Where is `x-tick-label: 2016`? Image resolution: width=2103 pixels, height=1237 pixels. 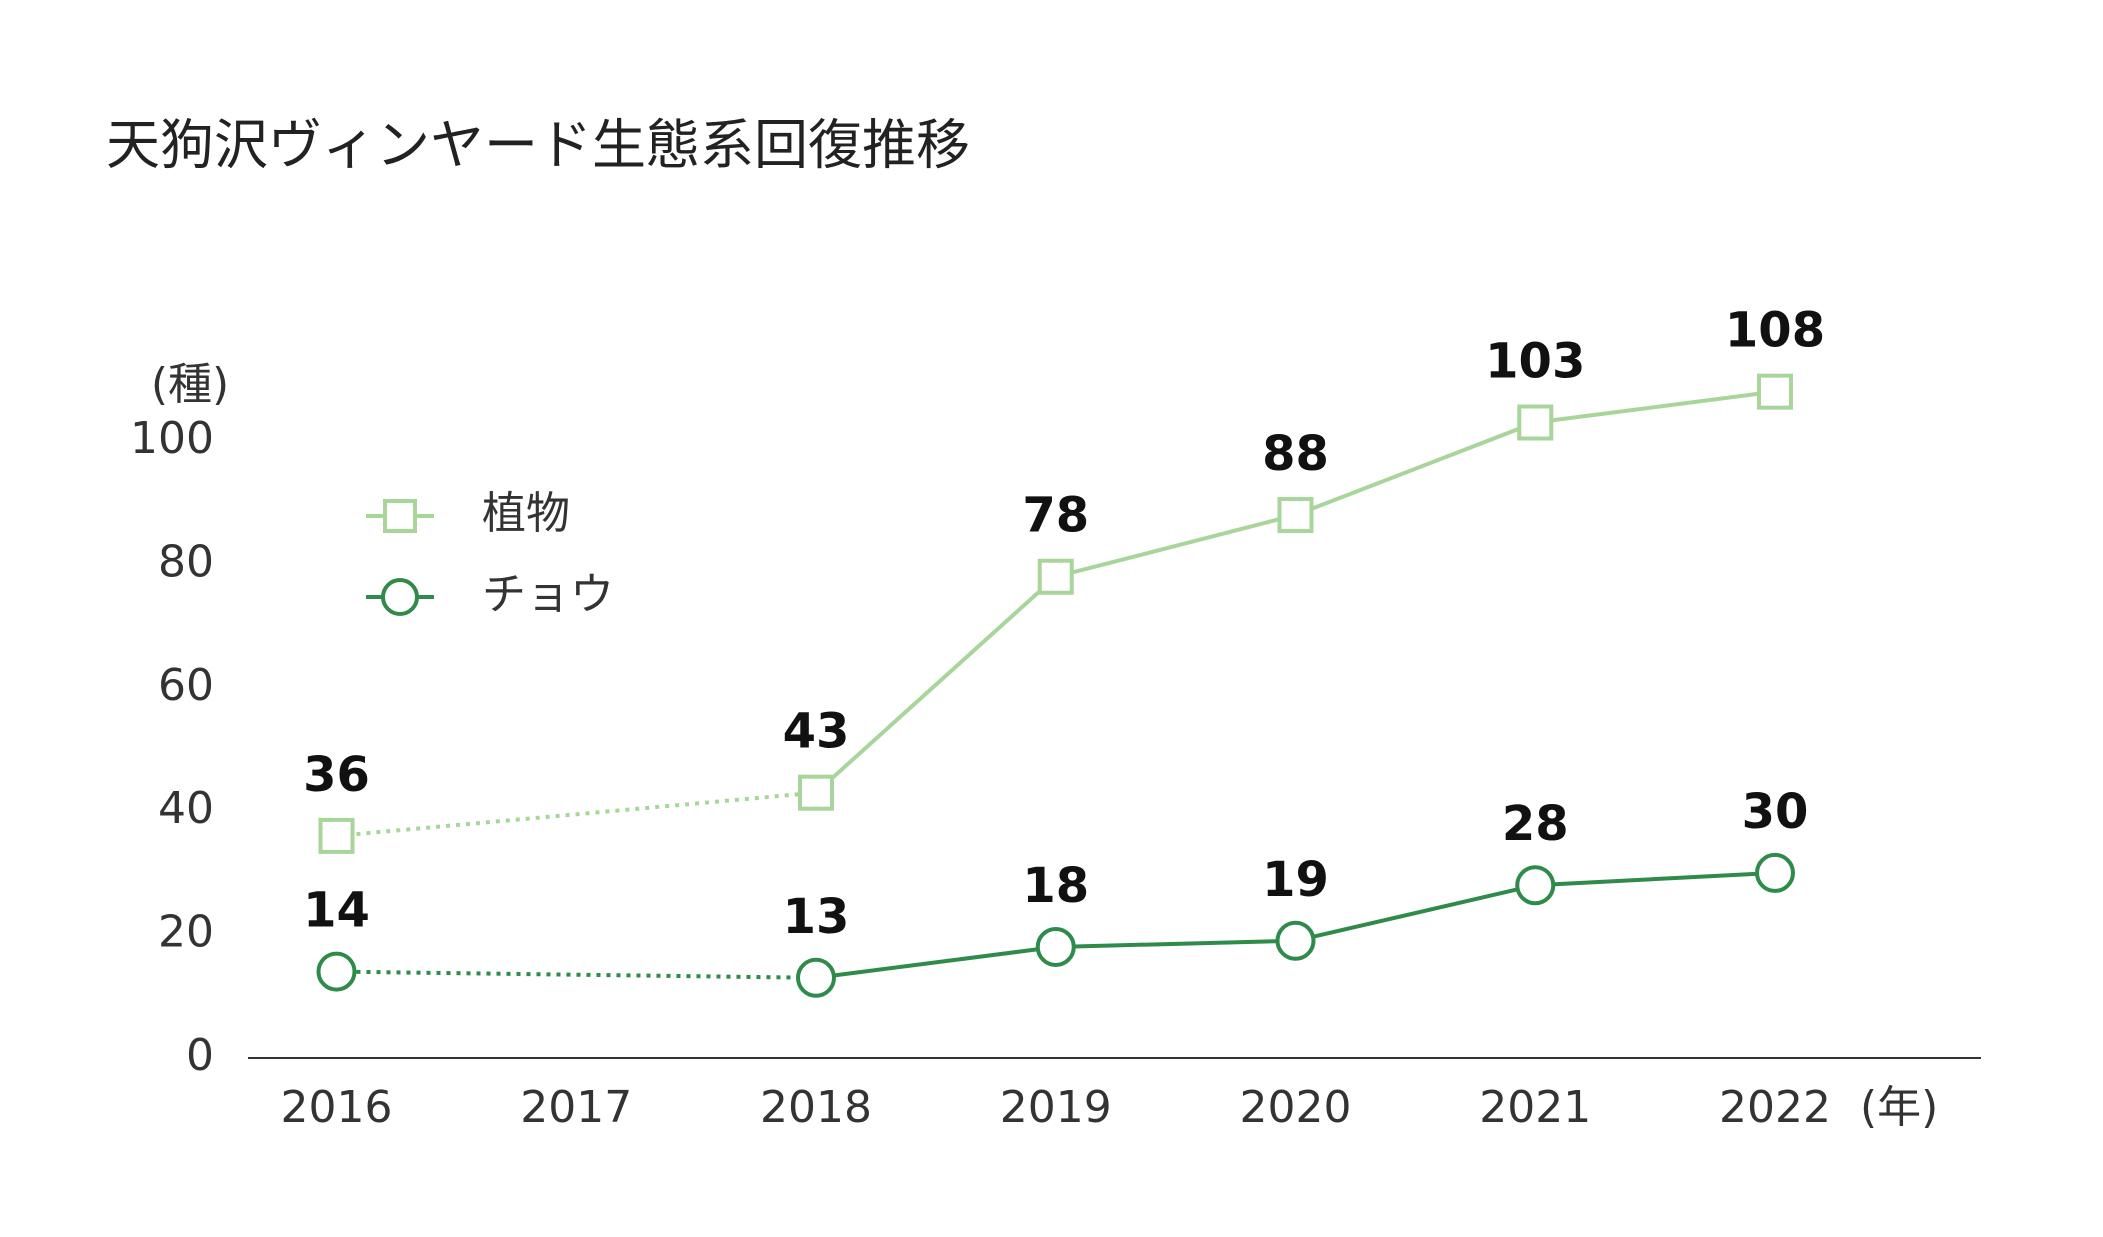
x-tick-label: 2016 is located at coordinates (337, 1107).